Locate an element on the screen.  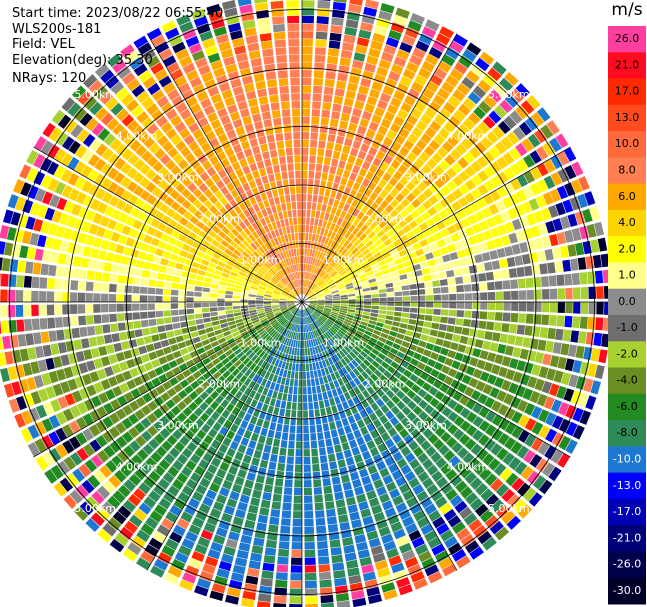
colorbar-tick-label: -2.0 is located at coordinates (626, 353).